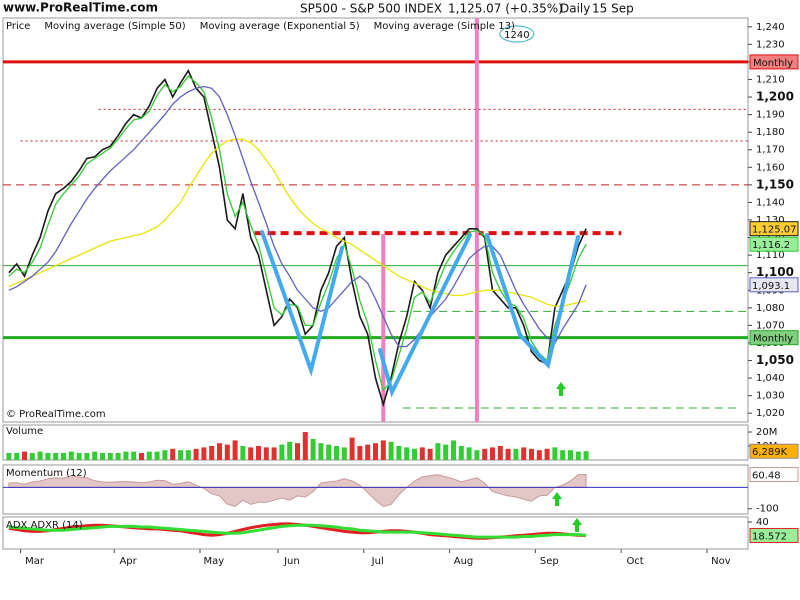 This screenshot has height=600, width=800. Describe the element at coordinates (770, 255) in the screenshot. I see `y-tick-label: 1,110` at that location.